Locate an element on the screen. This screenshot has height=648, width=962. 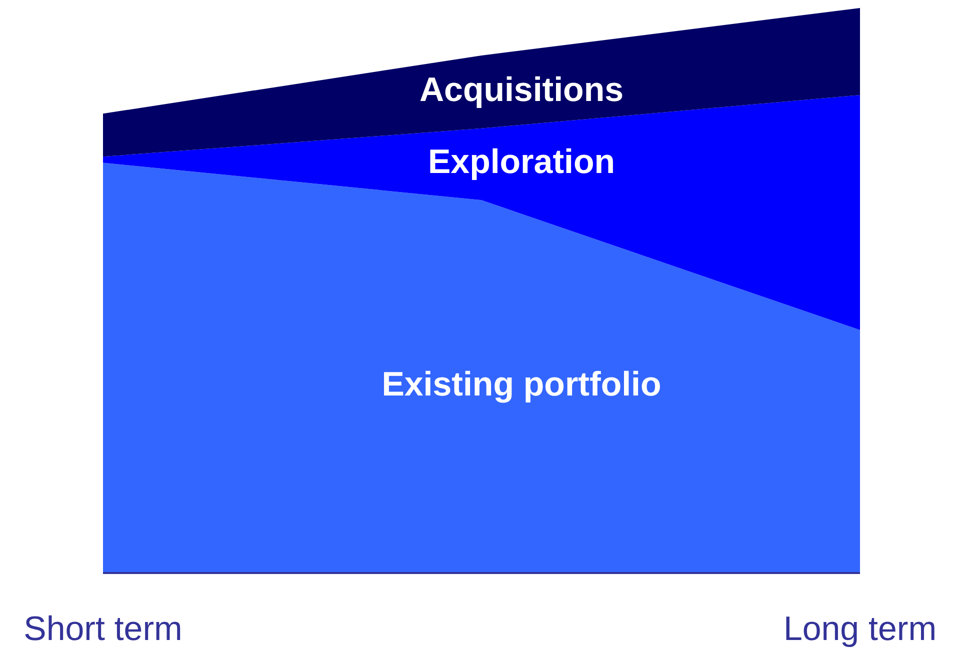
series-label: Acquisitions is located at coordinates (521, 89).